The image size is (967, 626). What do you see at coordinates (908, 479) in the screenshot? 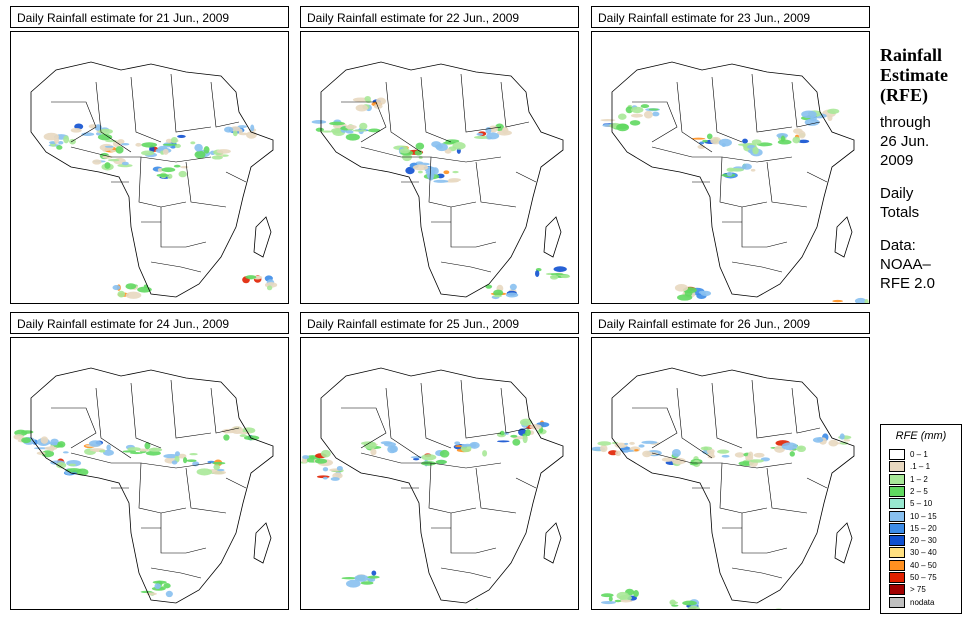
I see `legend-item: 1 – 2` at bounding box center [908, 479].